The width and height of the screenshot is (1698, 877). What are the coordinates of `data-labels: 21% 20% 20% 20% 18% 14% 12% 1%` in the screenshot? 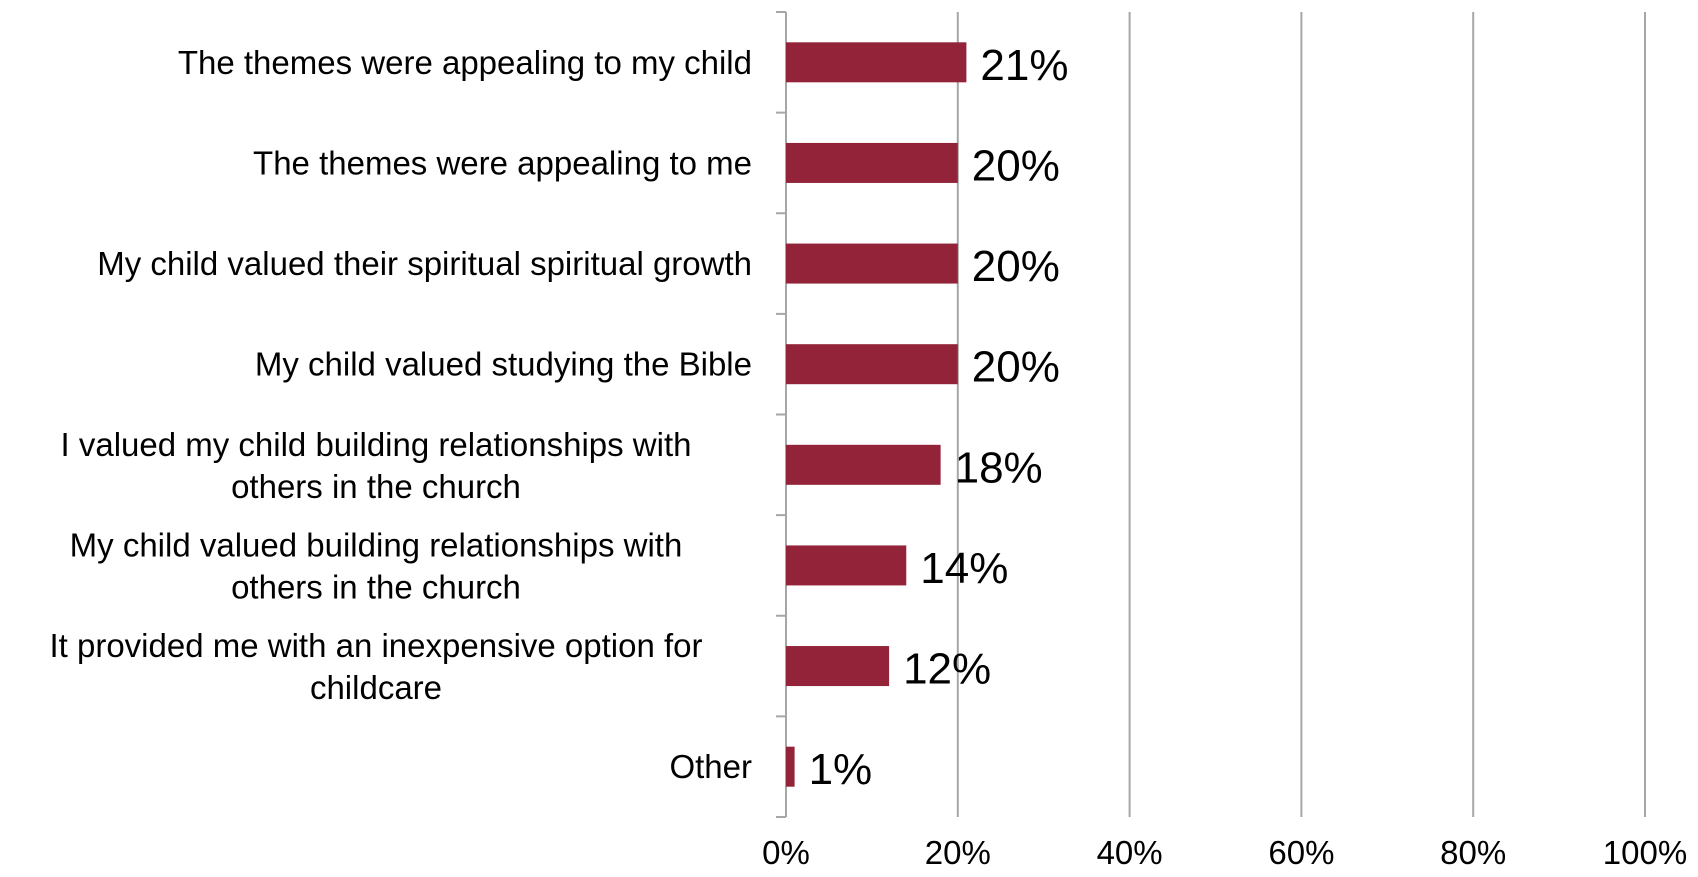 It's located at (939, 417).